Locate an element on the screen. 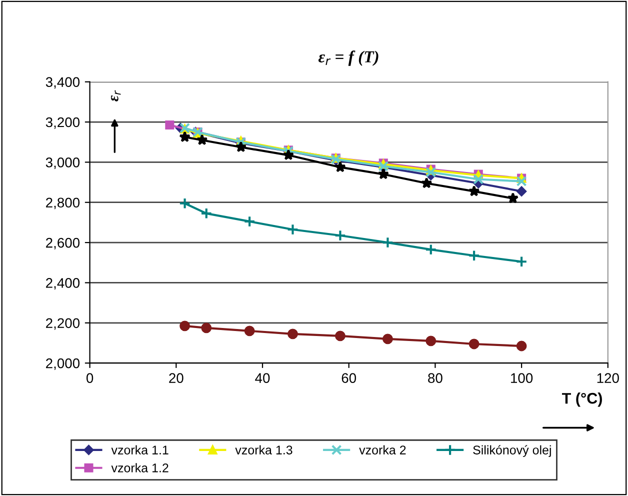  x-tick-label: 120 is located at coordinates (608, 378).